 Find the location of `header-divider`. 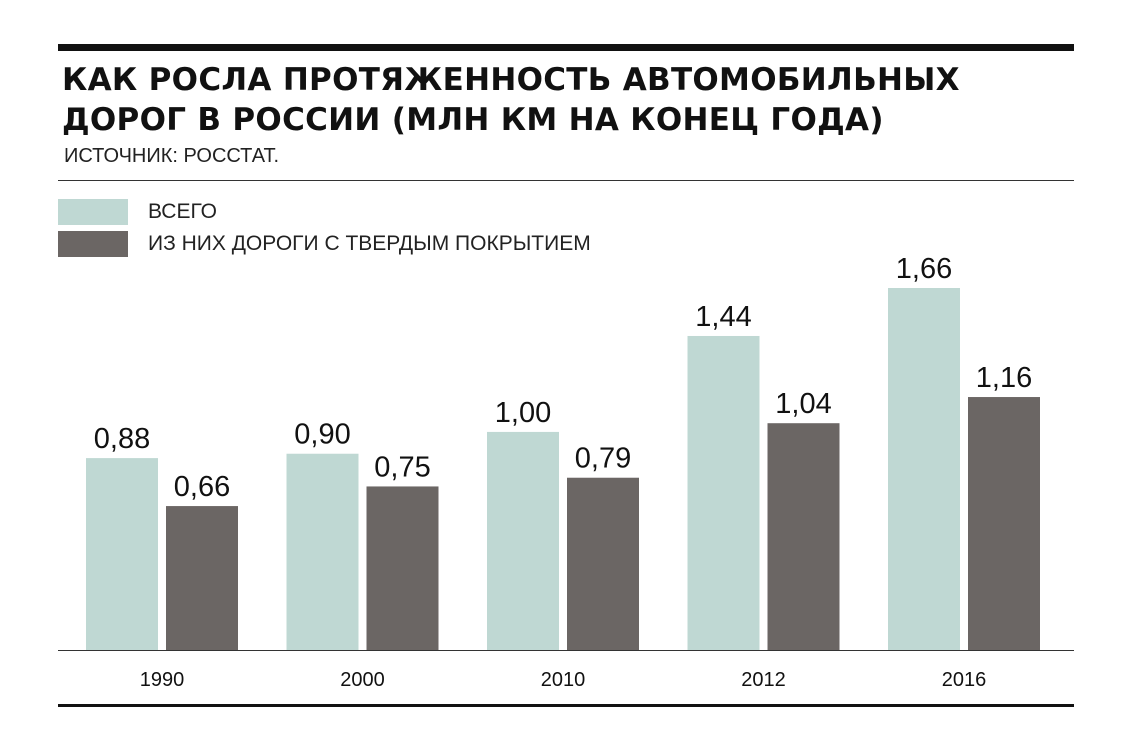

header-divider is located at coordinates (566, 180).